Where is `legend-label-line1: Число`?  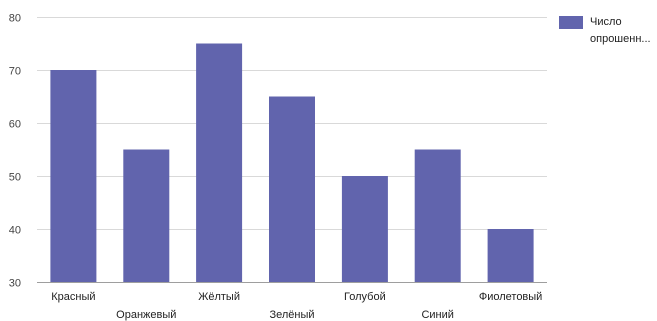
legend-label-line1: Число is located at coordinates (606, 22).